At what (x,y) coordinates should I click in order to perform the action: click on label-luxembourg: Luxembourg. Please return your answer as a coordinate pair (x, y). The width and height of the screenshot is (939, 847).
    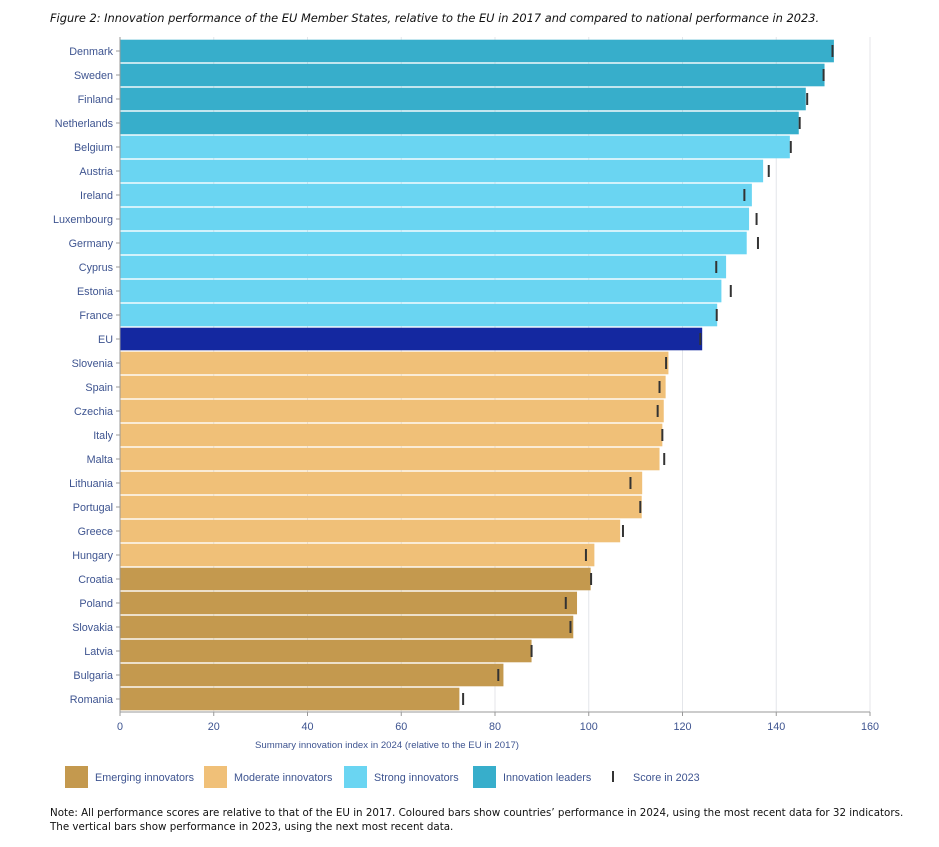
    Looking at the image, I should click on (83, 220).